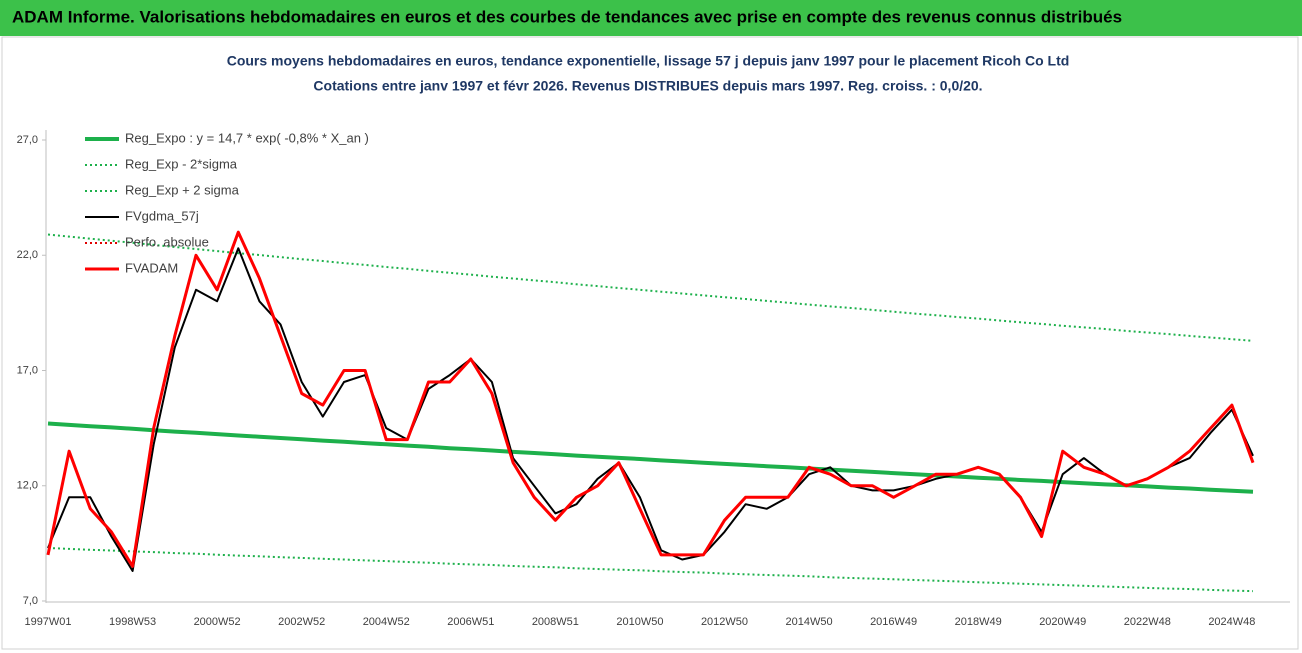 This screenshot has height=653, width=1302. I want to click on x-tick-label: 2002W52, so click(301, 622).